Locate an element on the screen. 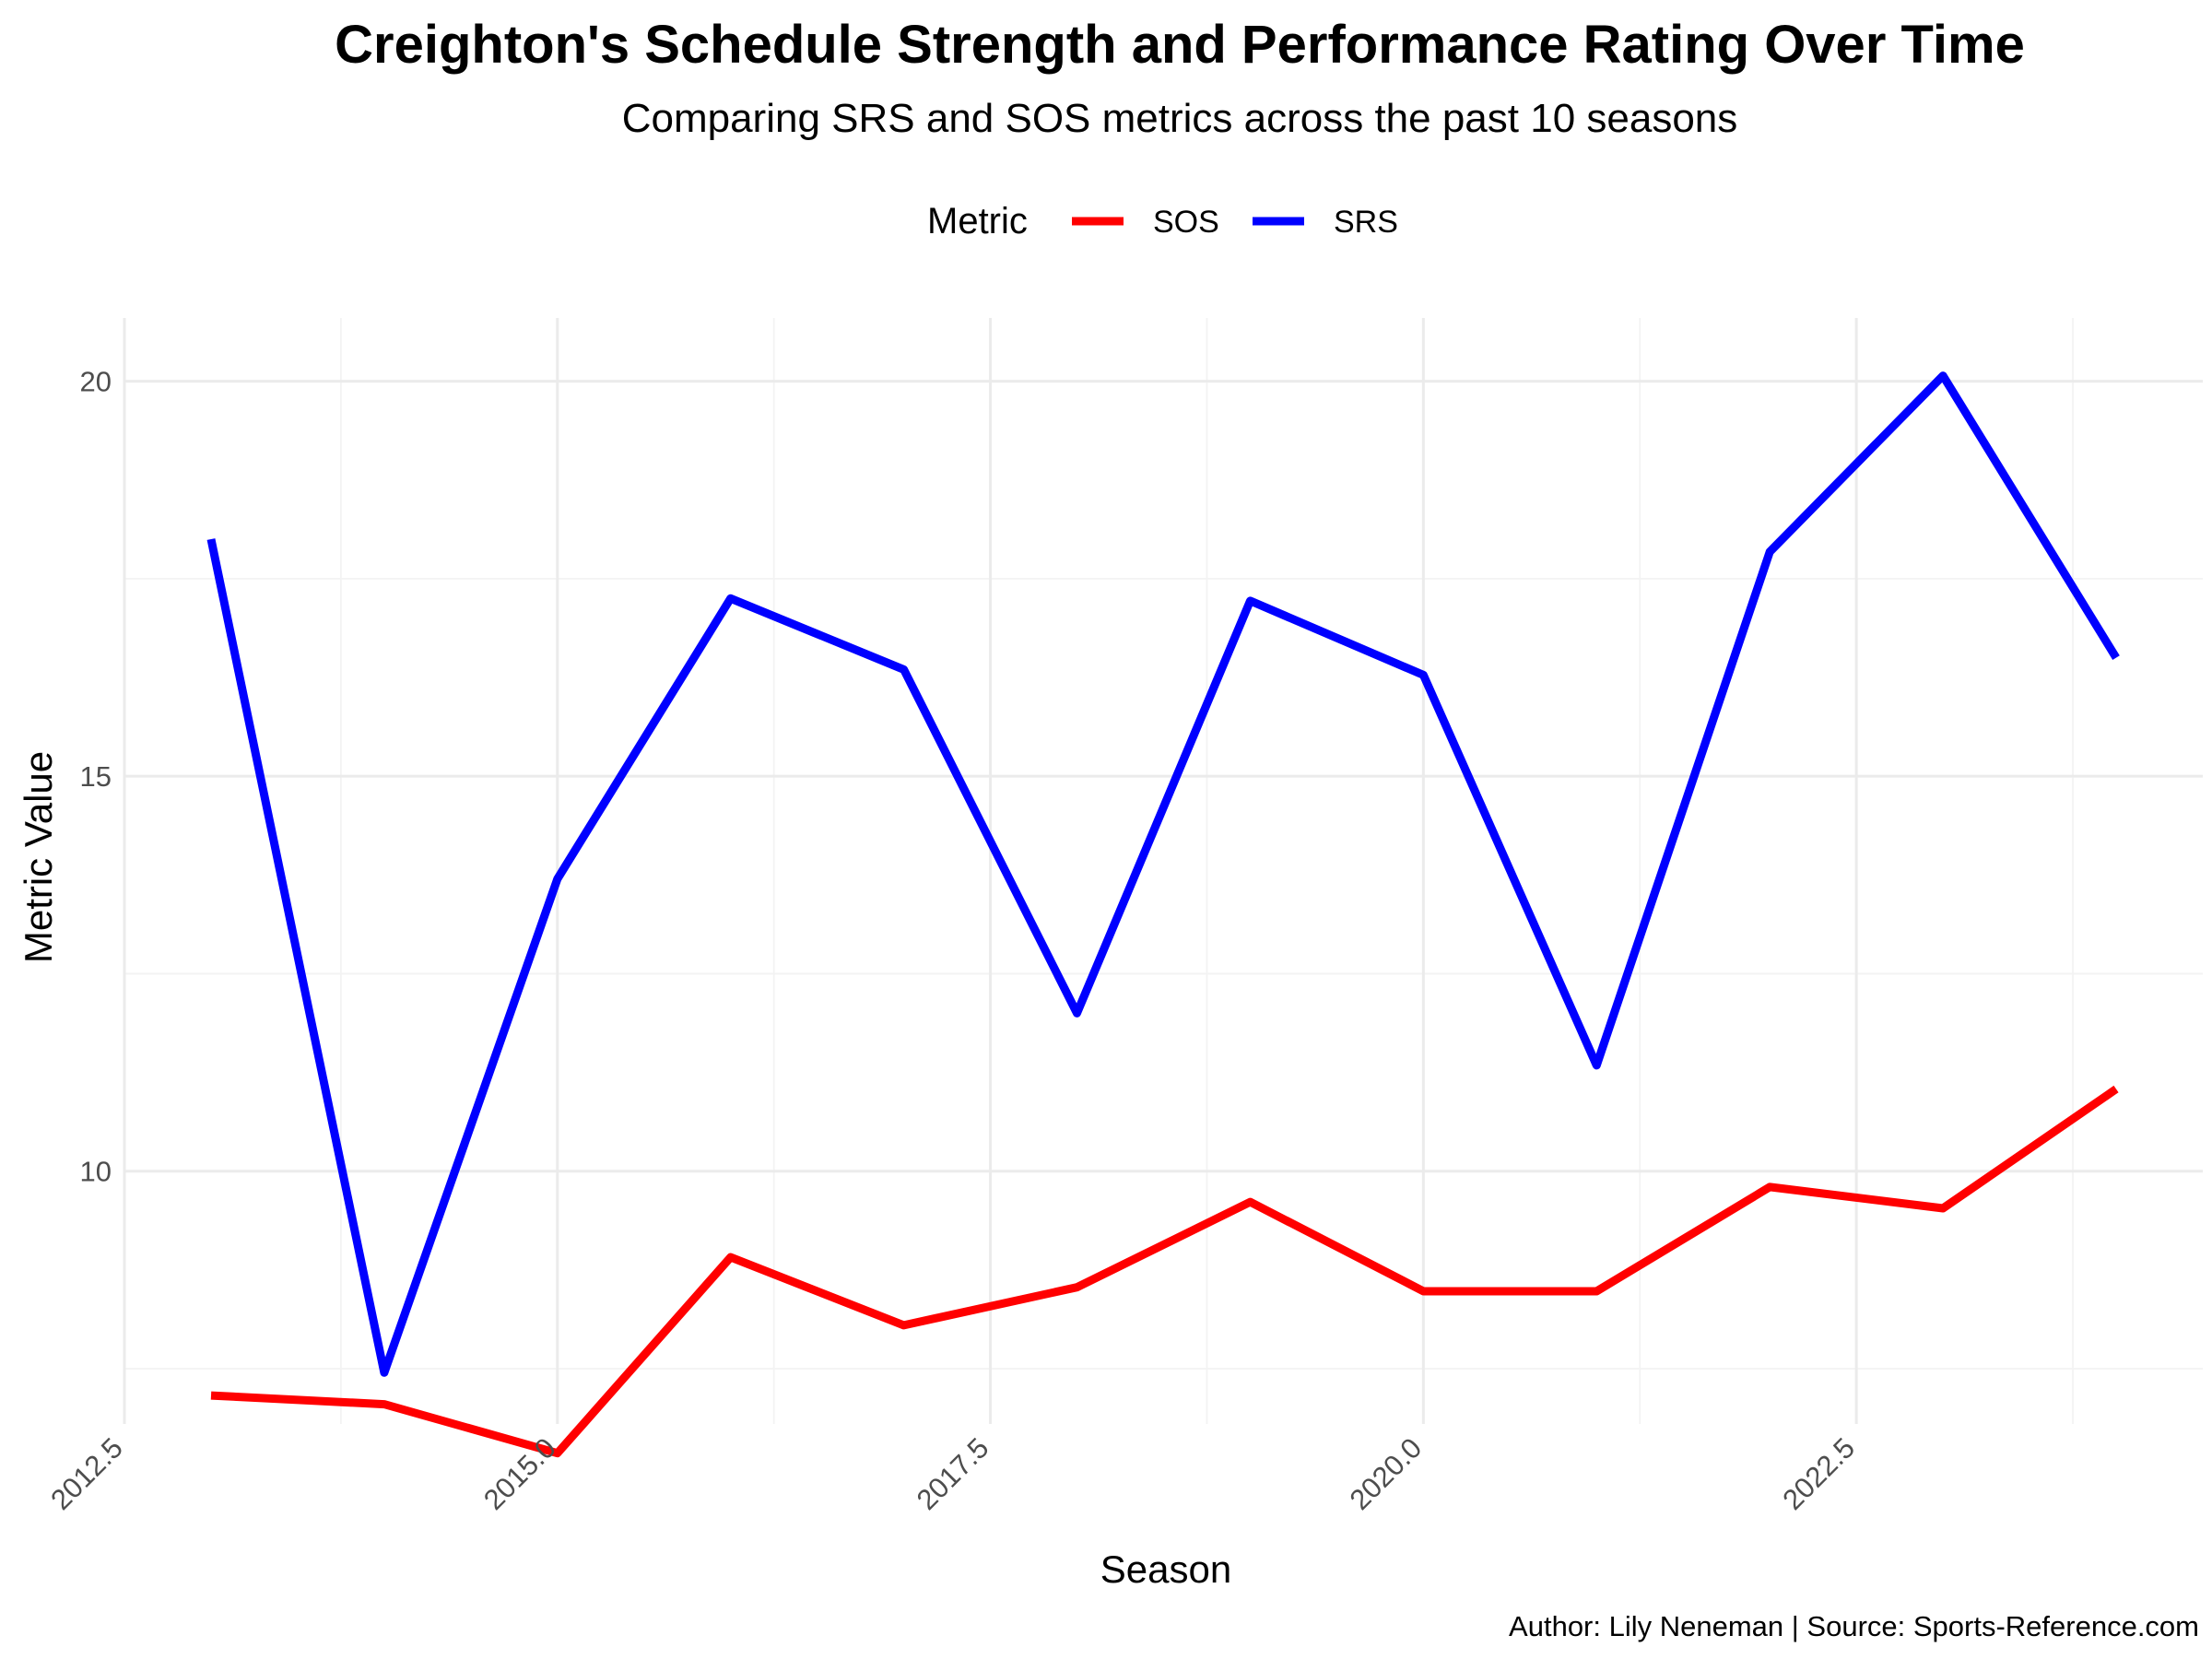 The height and width of the screenshot is (1659, 2212). x-axis-ticks: 2012.5 2015.0 2017.5 2020.0 2022.5 is located at coordinates (952, 1473).